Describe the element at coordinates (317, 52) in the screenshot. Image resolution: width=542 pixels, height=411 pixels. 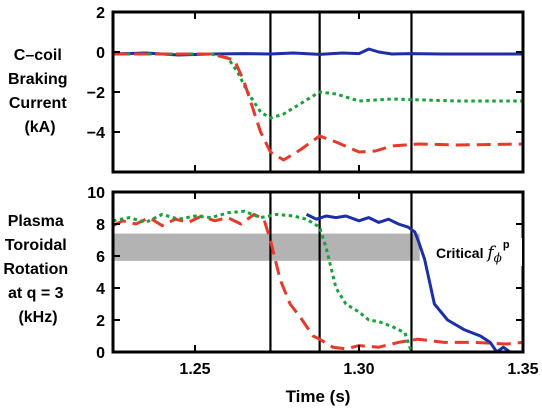
I see `braking-current-solid-line` at that location.